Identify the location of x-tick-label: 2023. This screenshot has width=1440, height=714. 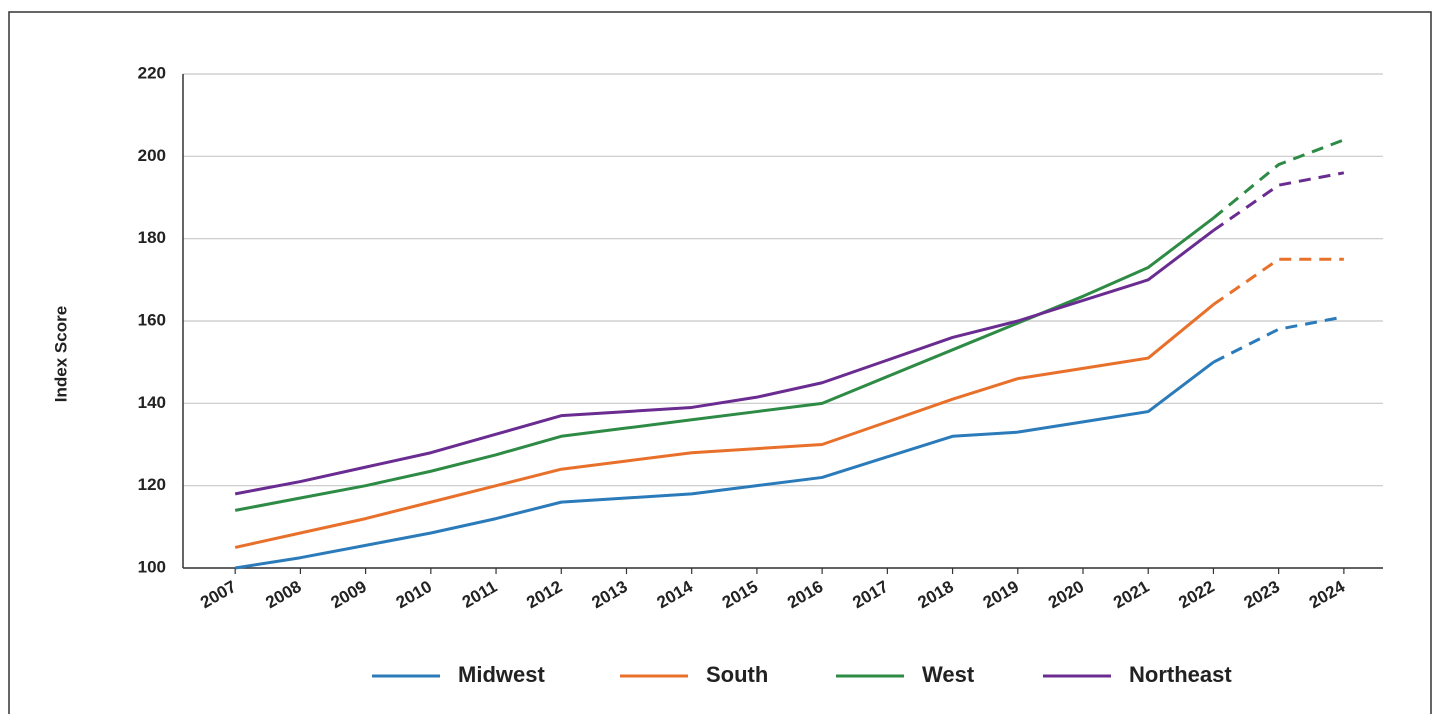
(1262, 594).